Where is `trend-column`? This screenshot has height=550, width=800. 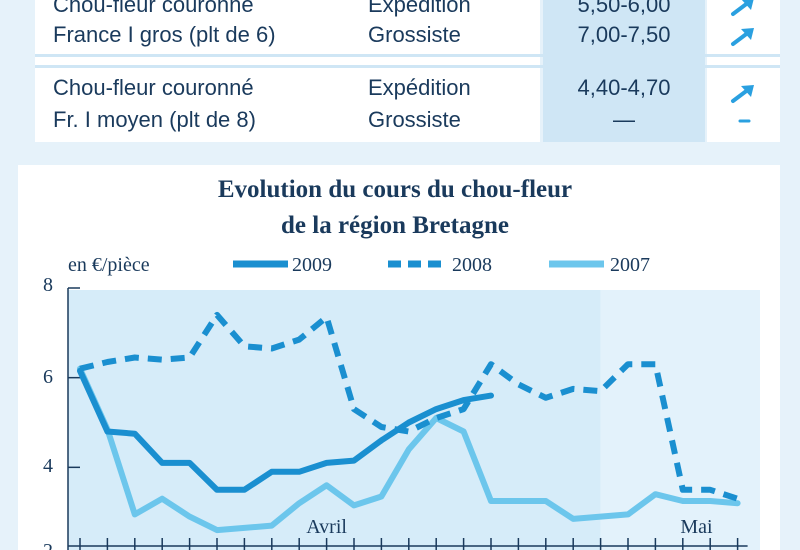 trend-column is located at coordinates (743, 71).